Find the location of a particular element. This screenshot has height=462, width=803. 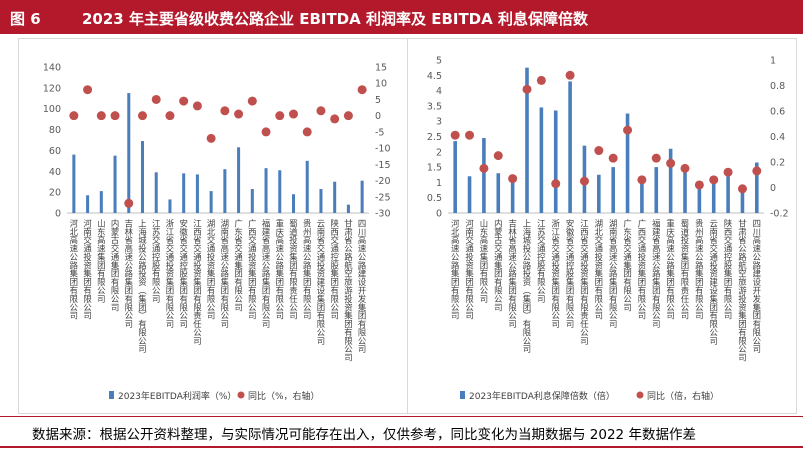

x-tick-label: 广东省交通集团有限公司 is located at coordinates (239, 264).